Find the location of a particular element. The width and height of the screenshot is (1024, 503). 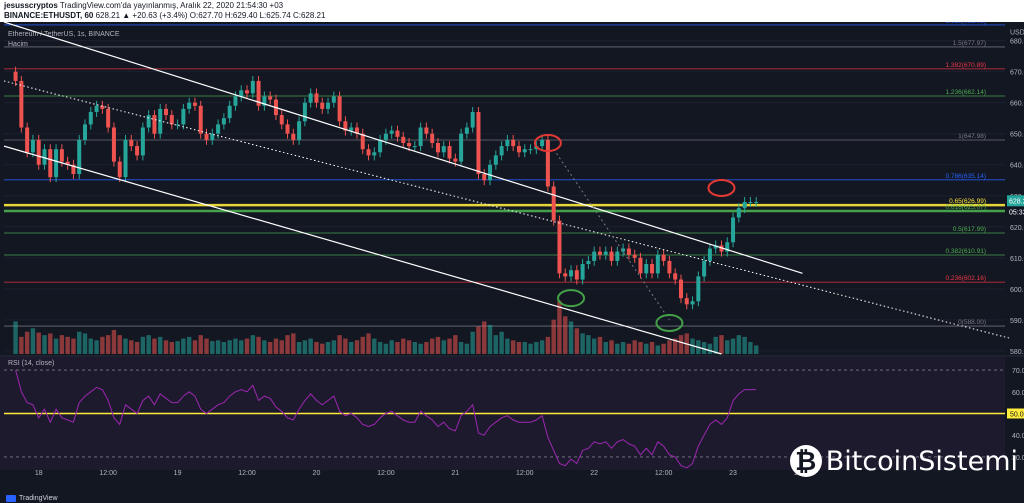

price-tick-label: 660.00 is located at coordinates (1017, 104).